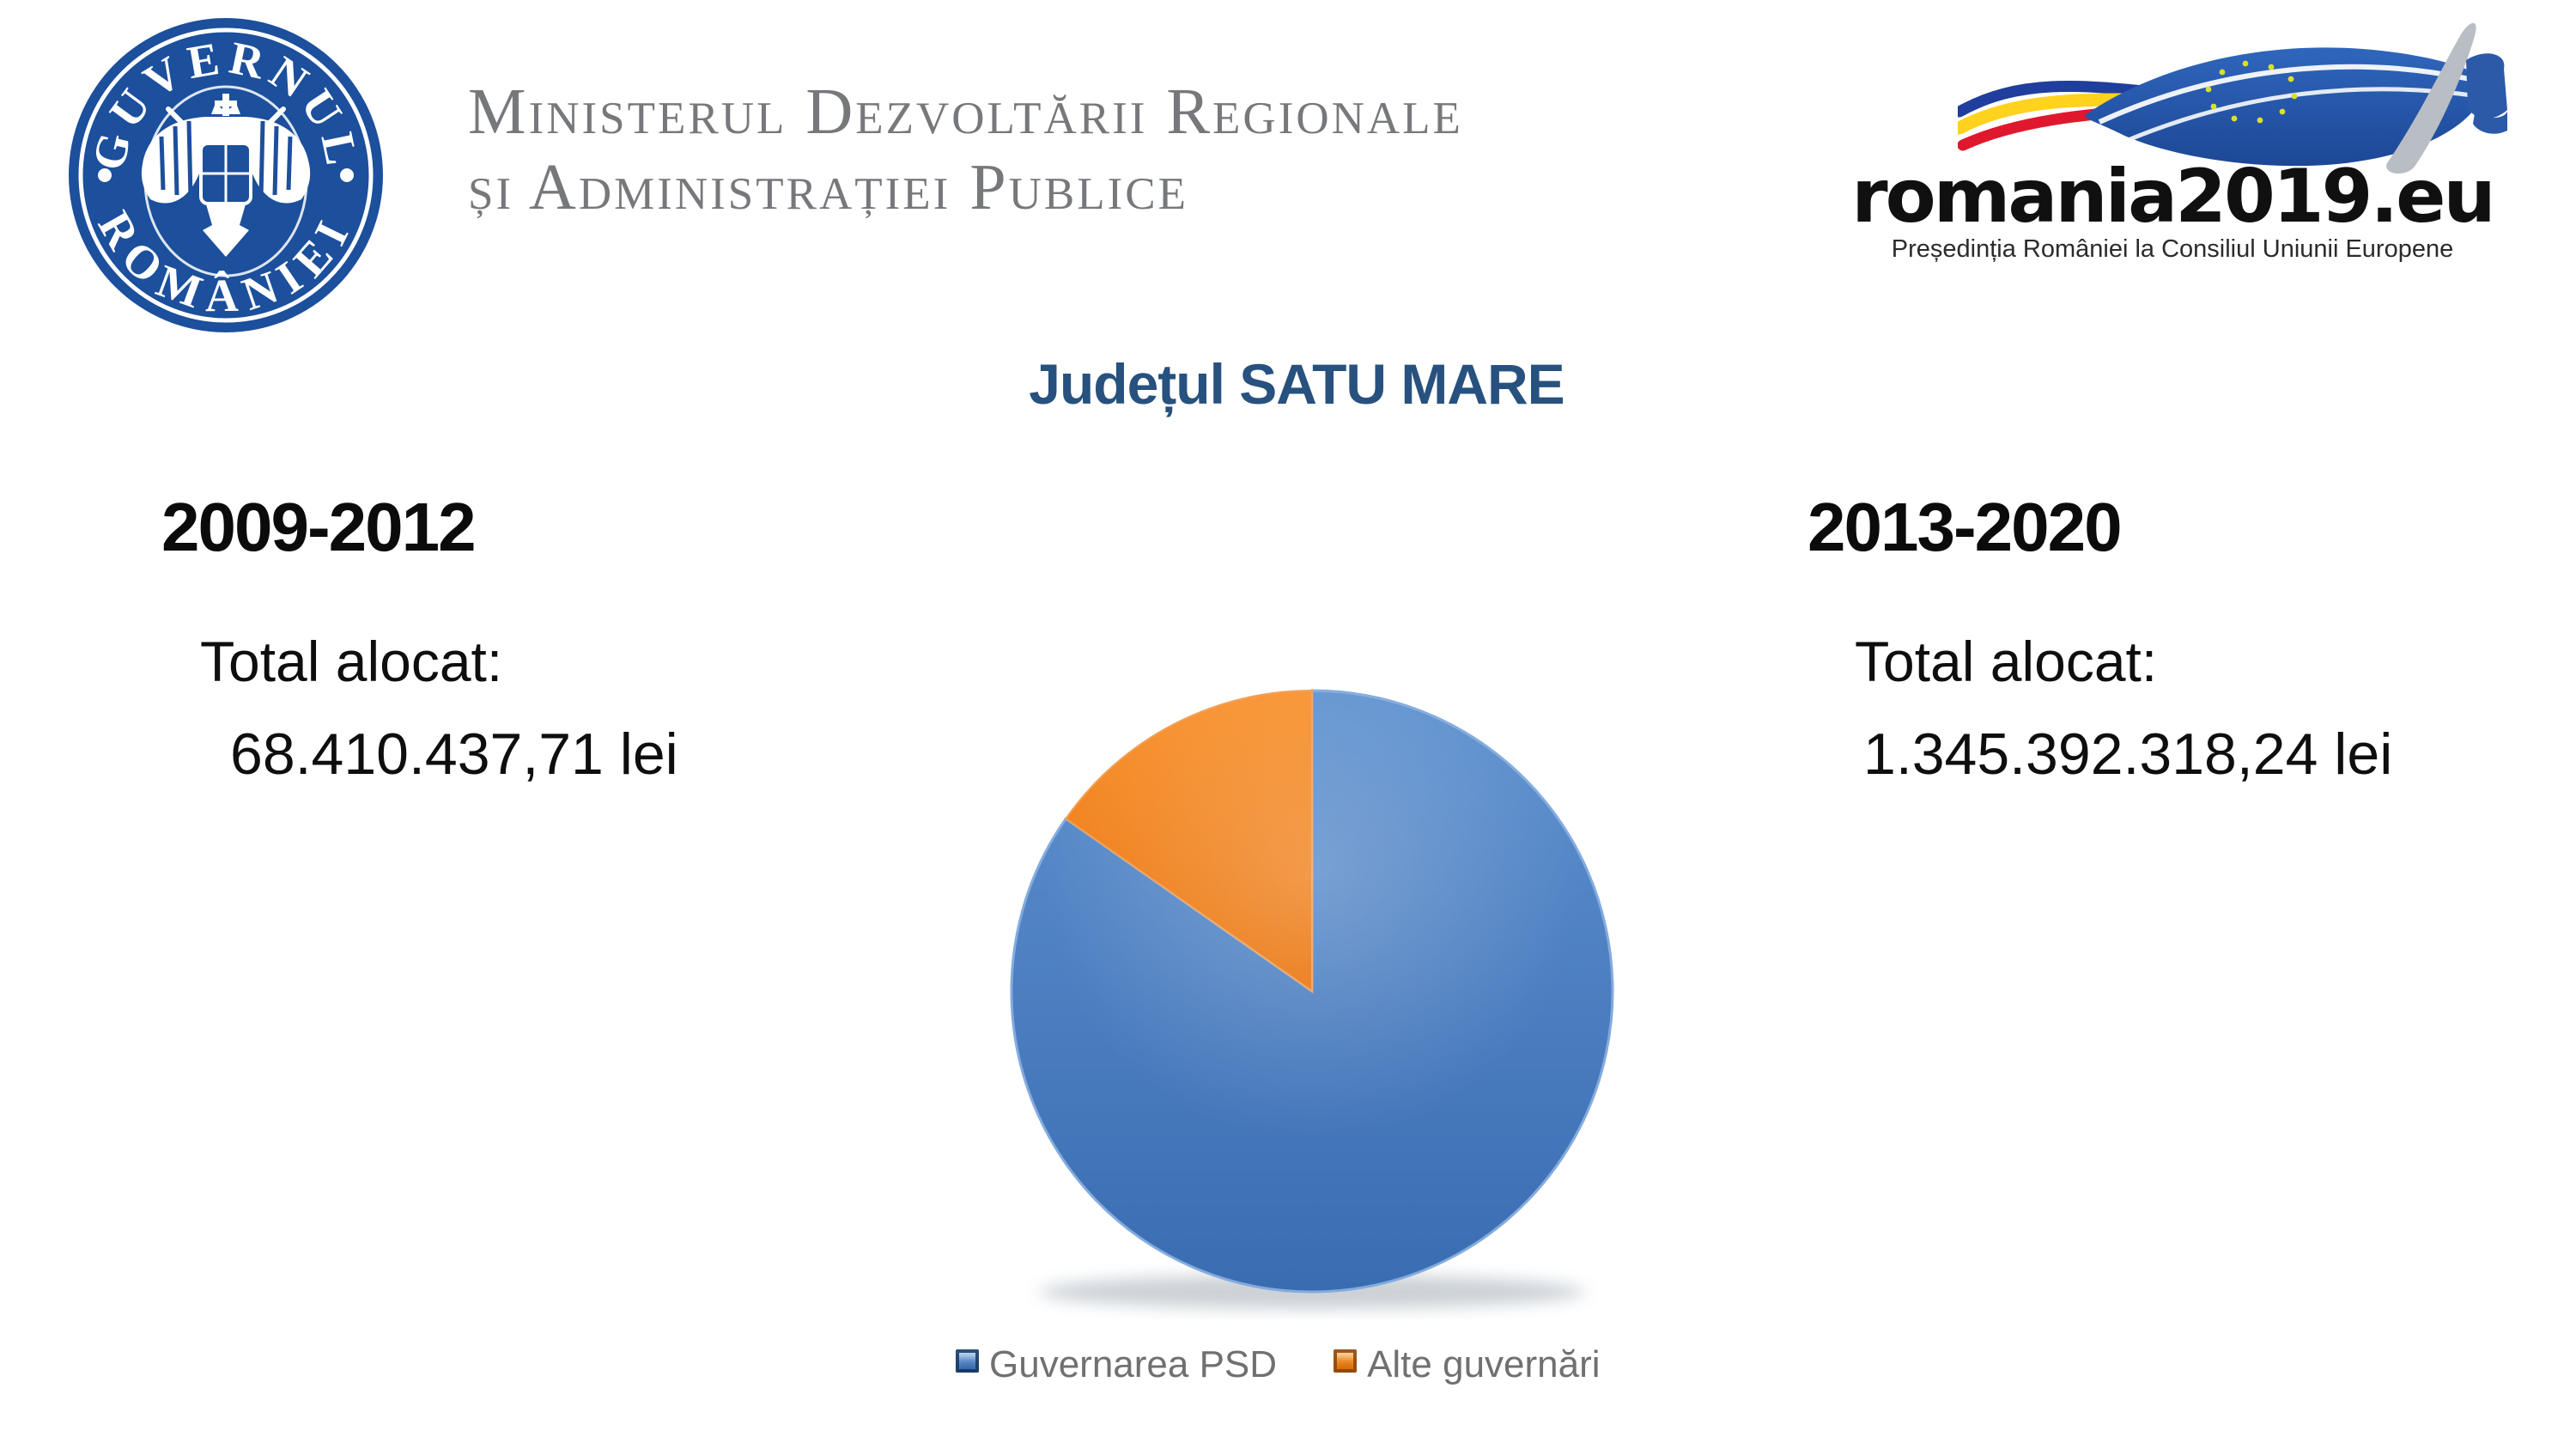 The height and width of the screenshot is (1449, 2576). I want to click on legend-item-other: Alte guvernări, so click(1467, 1361).